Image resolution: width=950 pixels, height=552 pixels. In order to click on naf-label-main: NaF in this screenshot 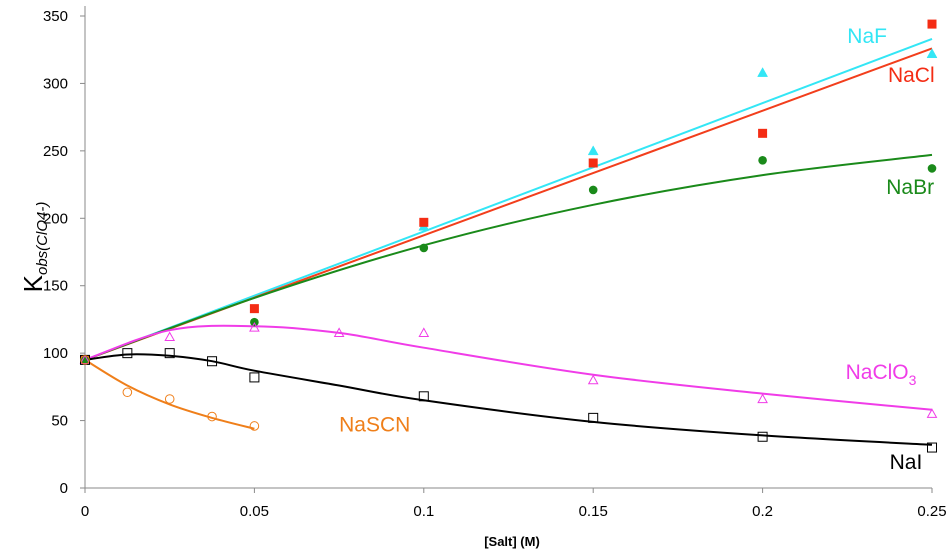, I will do `click(867, 36)`.